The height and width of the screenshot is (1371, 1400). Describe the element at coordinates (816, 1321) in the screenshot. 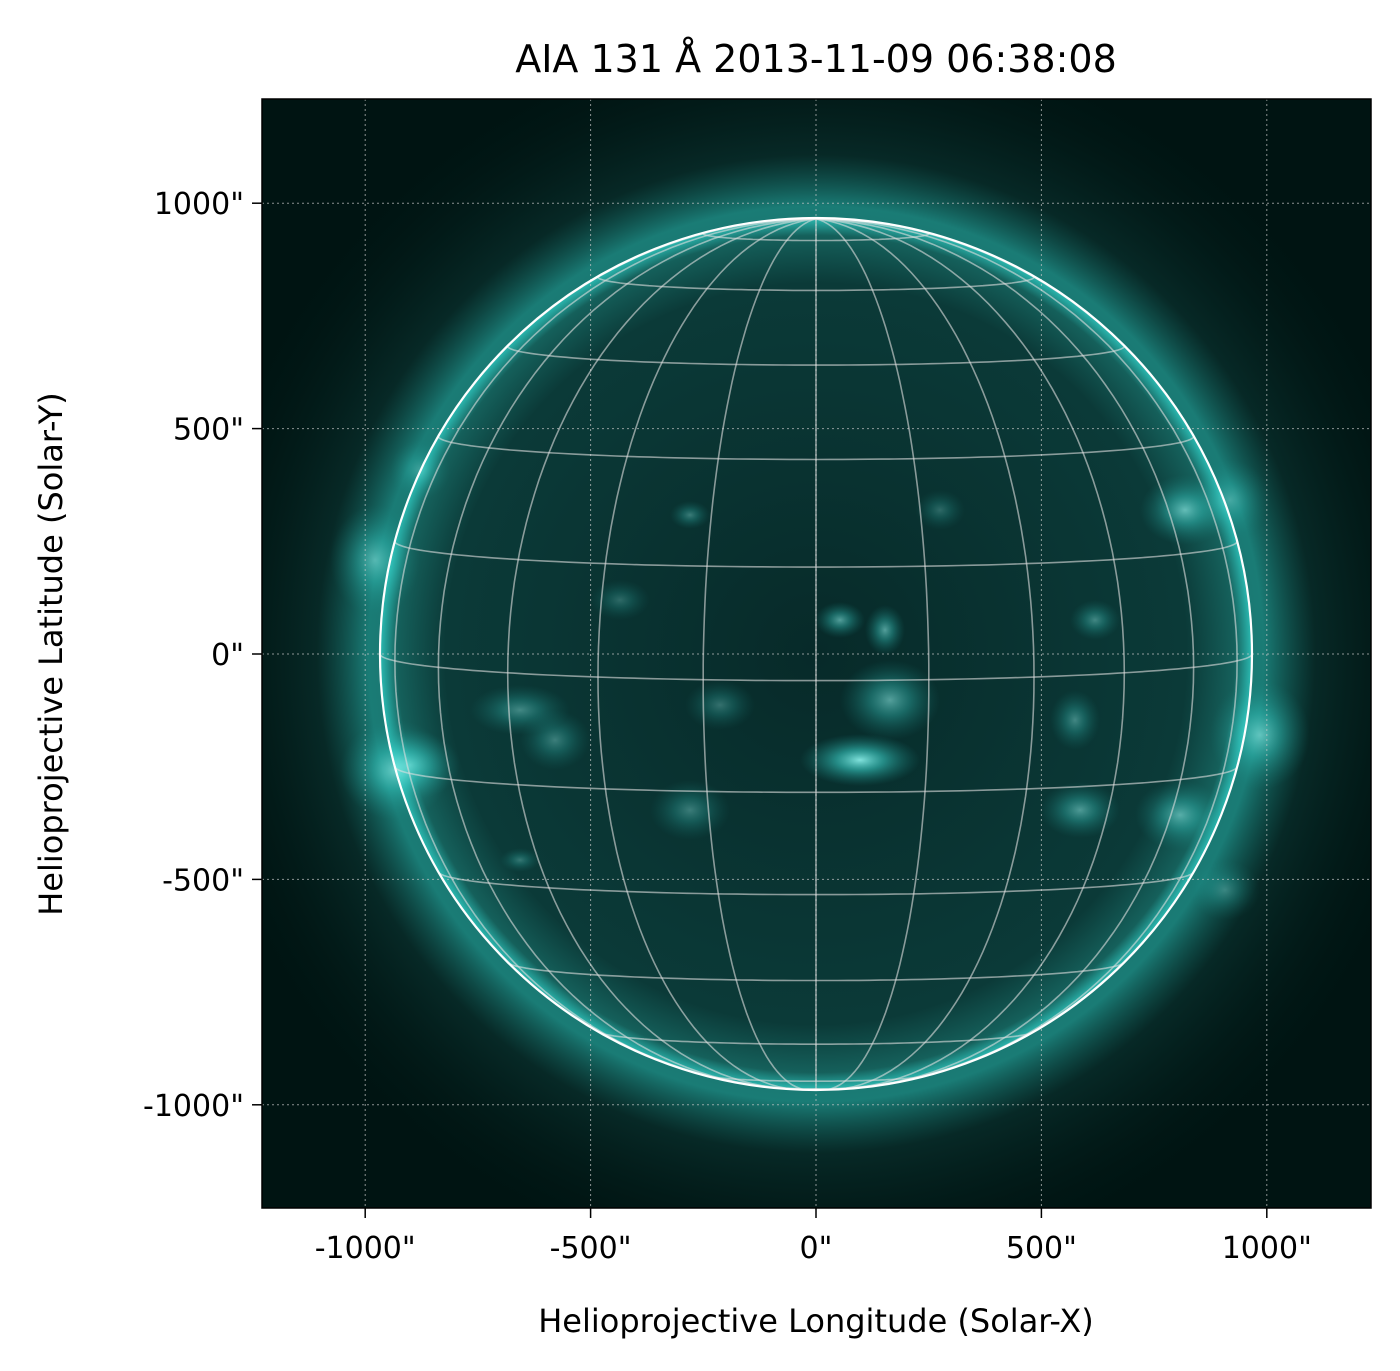

I see `x-axis-label: Helioprojective Longitude (Solar-X)` at that location.